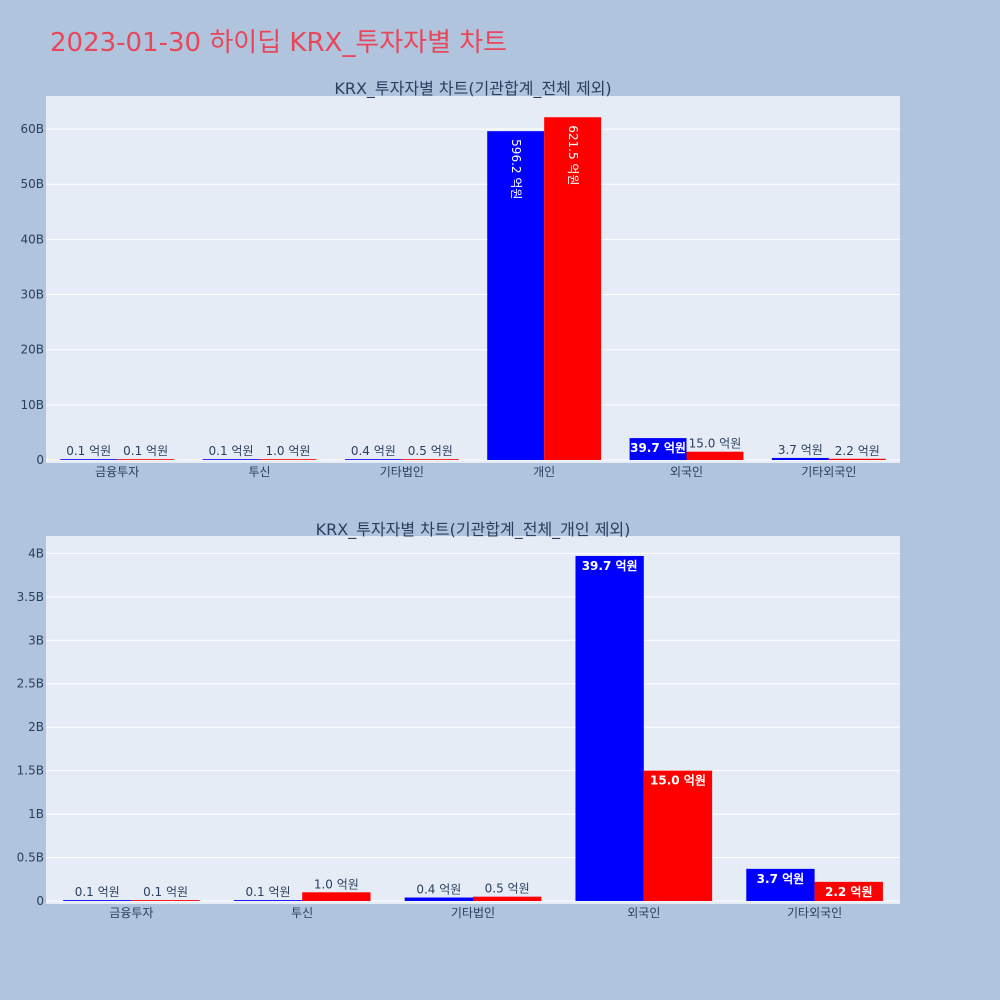 The height and width of the screenshot is (1000, 1000). What do you see at coordinates (30, 597) in the screenshot?
I see `y-tick-label: 3.5B` at bounding box center [30, 597].